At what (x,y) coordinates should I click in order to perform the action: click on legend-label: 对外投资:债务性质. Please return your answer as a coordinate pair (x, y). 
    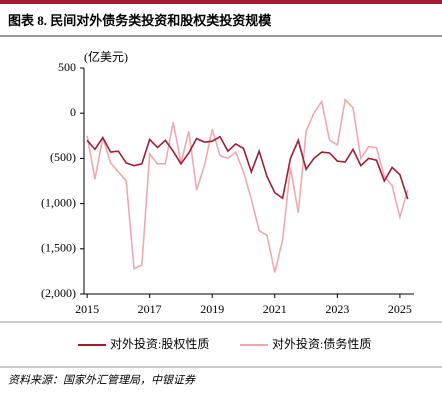
    Looking at the image, I should click on (321, 343).